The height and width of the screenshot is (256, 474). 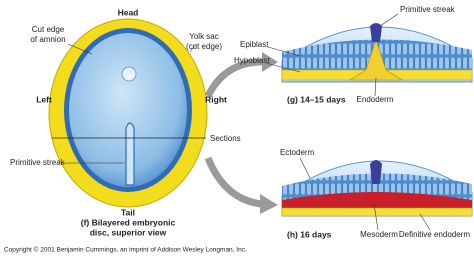 What do you see at coordinates (128, 232) in the screenshot?
I see `caption: disc, superior view` at bounding box center [128, 232].